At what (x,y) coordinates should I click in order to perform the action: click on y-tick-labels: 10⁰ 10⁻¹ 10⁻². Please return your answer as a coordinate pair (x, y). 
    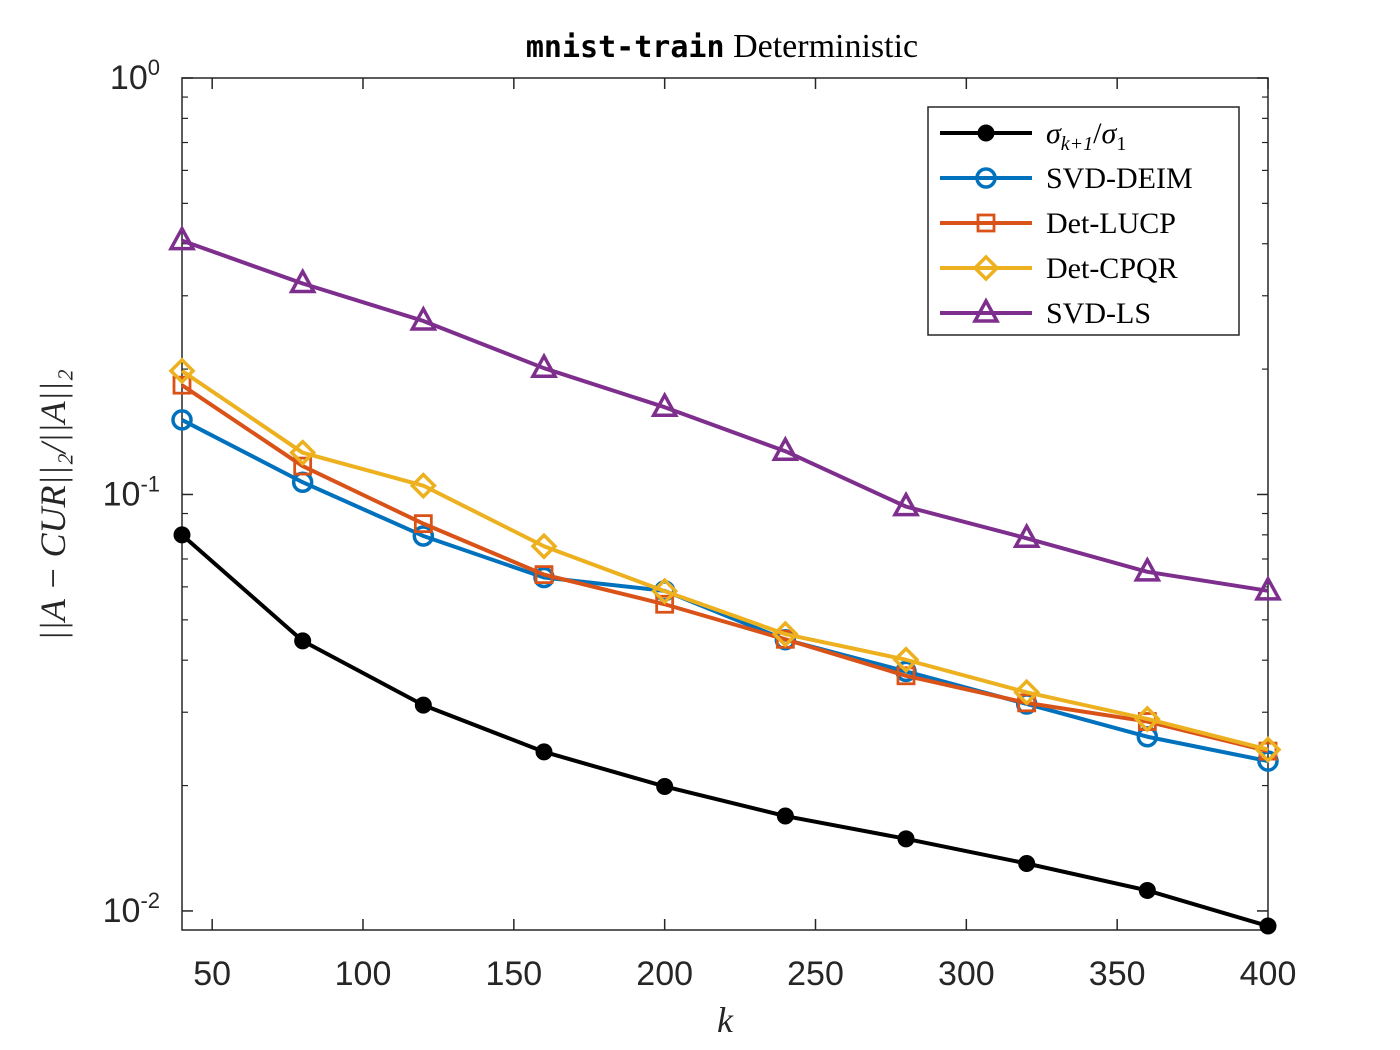
    Looking at the image, I should click on (131, 492).